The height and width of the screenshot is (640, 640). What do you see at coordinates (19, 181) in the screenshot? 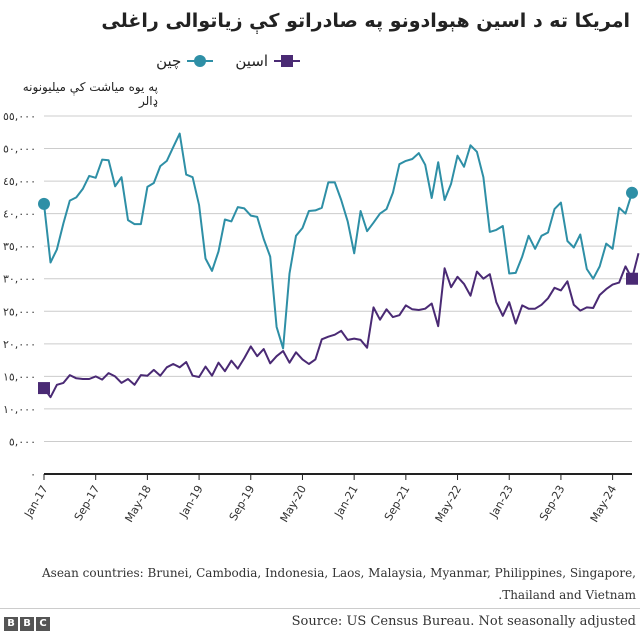
I see `y-tick-label: ٤٥,٠٠٠` at bounding box center [19, 181].